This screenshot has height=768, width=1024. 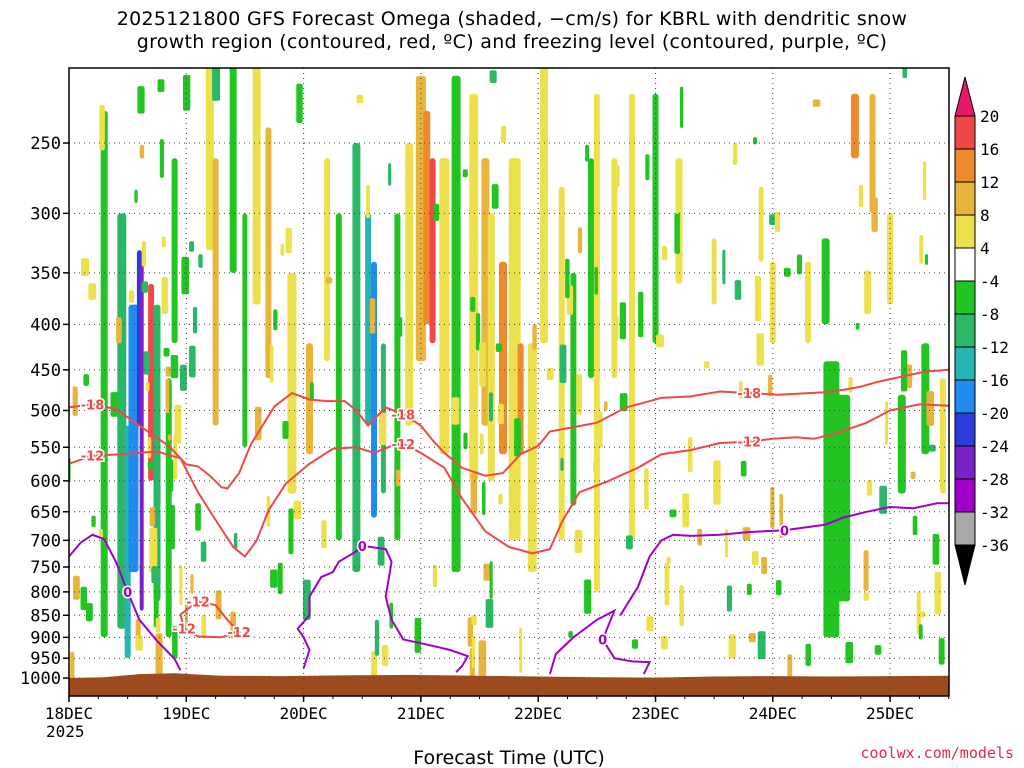 I want to click on colorbar-label: 8, so click(x=985, y=215).